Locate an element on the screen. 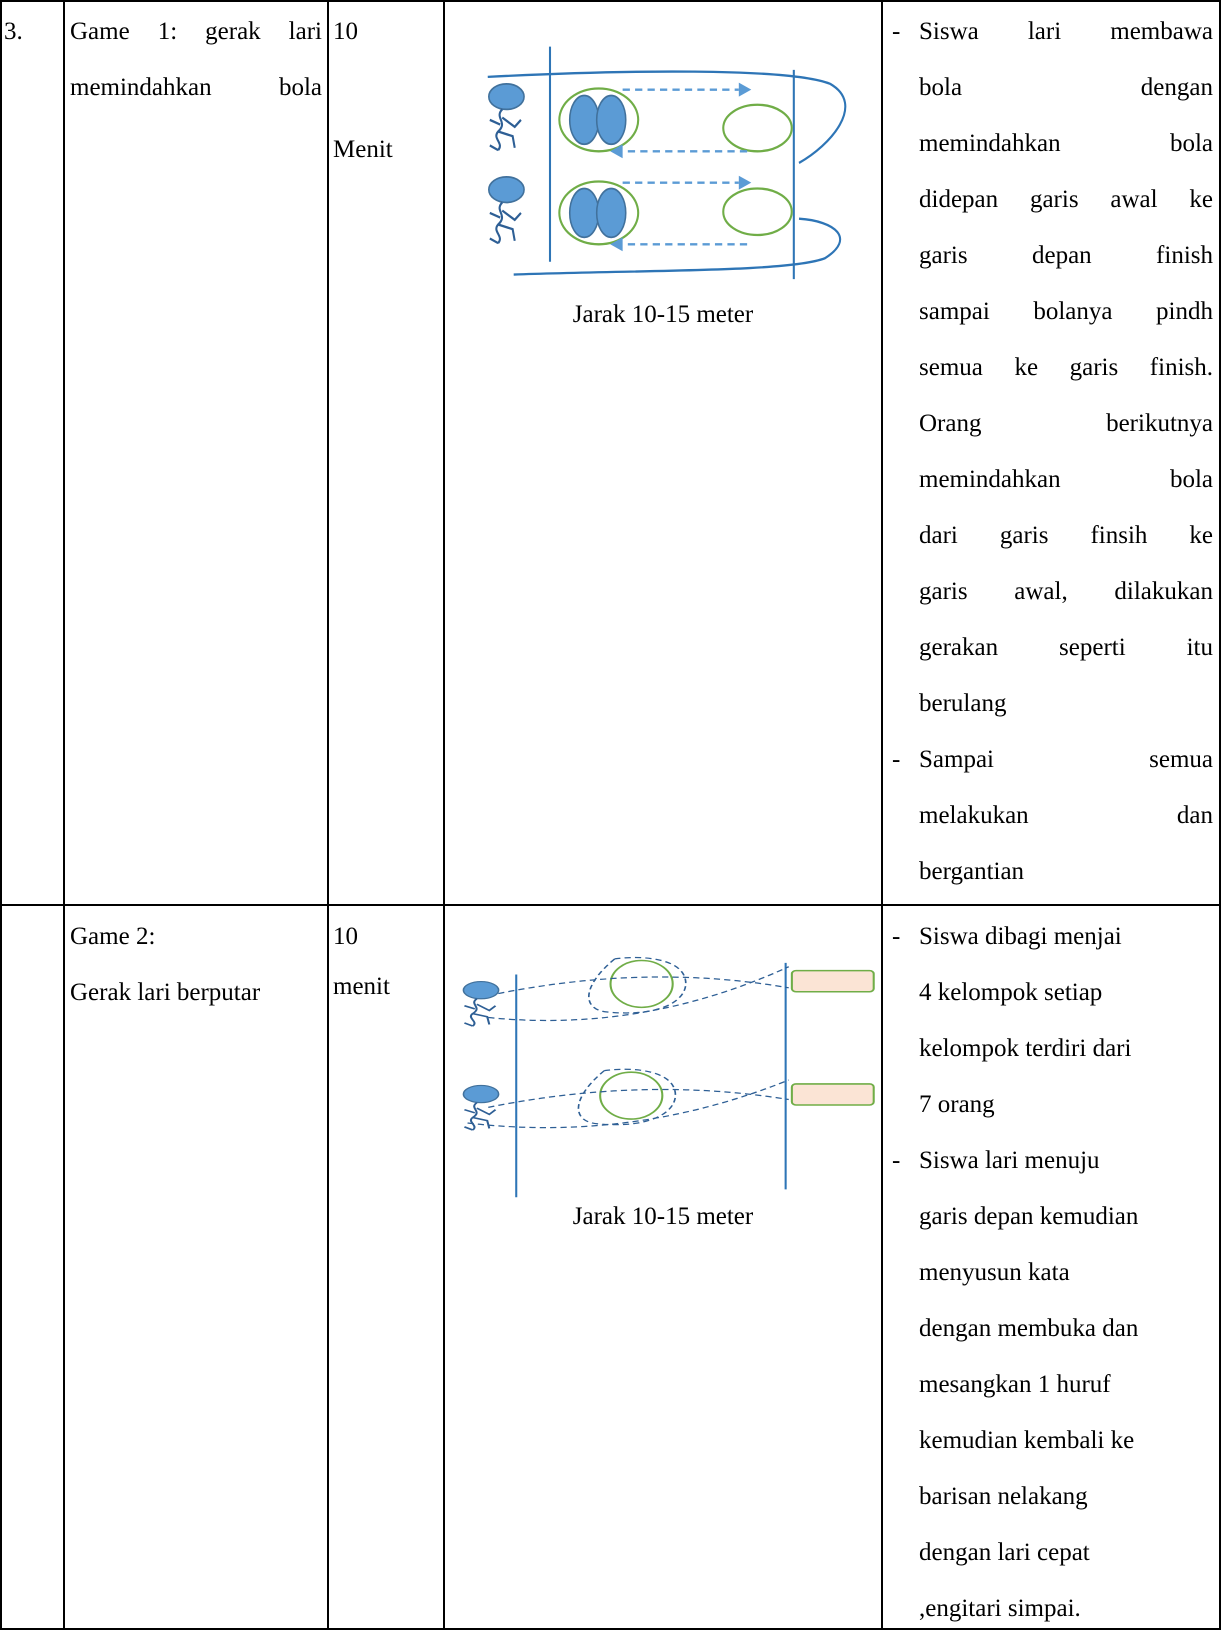  step-text: Orang berikutnya is located at coordinates (1066, 423).